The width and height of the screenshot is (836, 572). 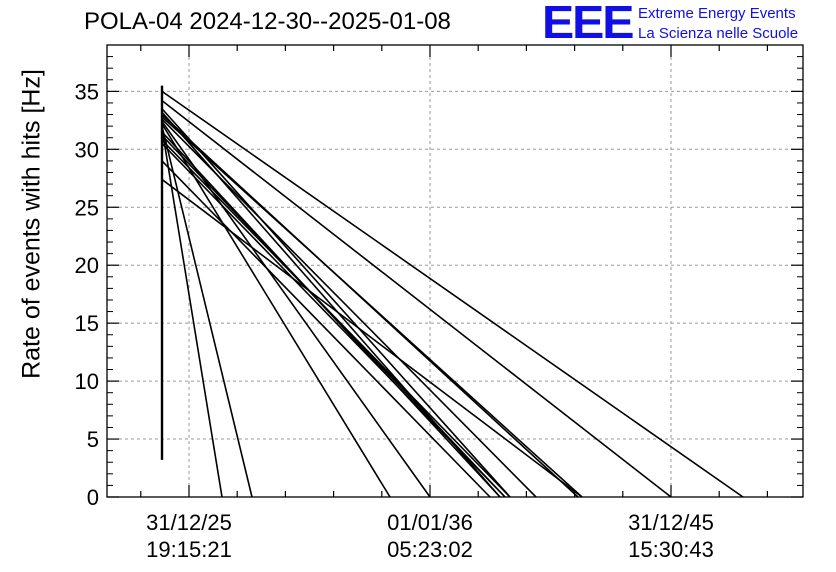 What do you see at coordinates (430, 549) in the screenshot?
I see `x-tick-label-time: 05:23:02` at bounding box center [430, 549].